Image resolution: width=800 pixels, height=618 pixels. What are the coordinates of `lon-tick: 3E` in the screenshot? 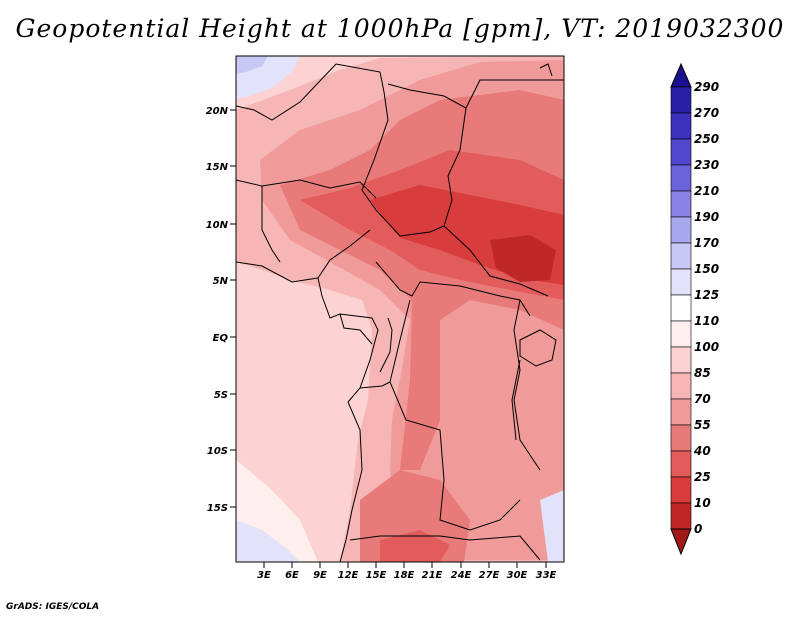 It's located at (264, 571).